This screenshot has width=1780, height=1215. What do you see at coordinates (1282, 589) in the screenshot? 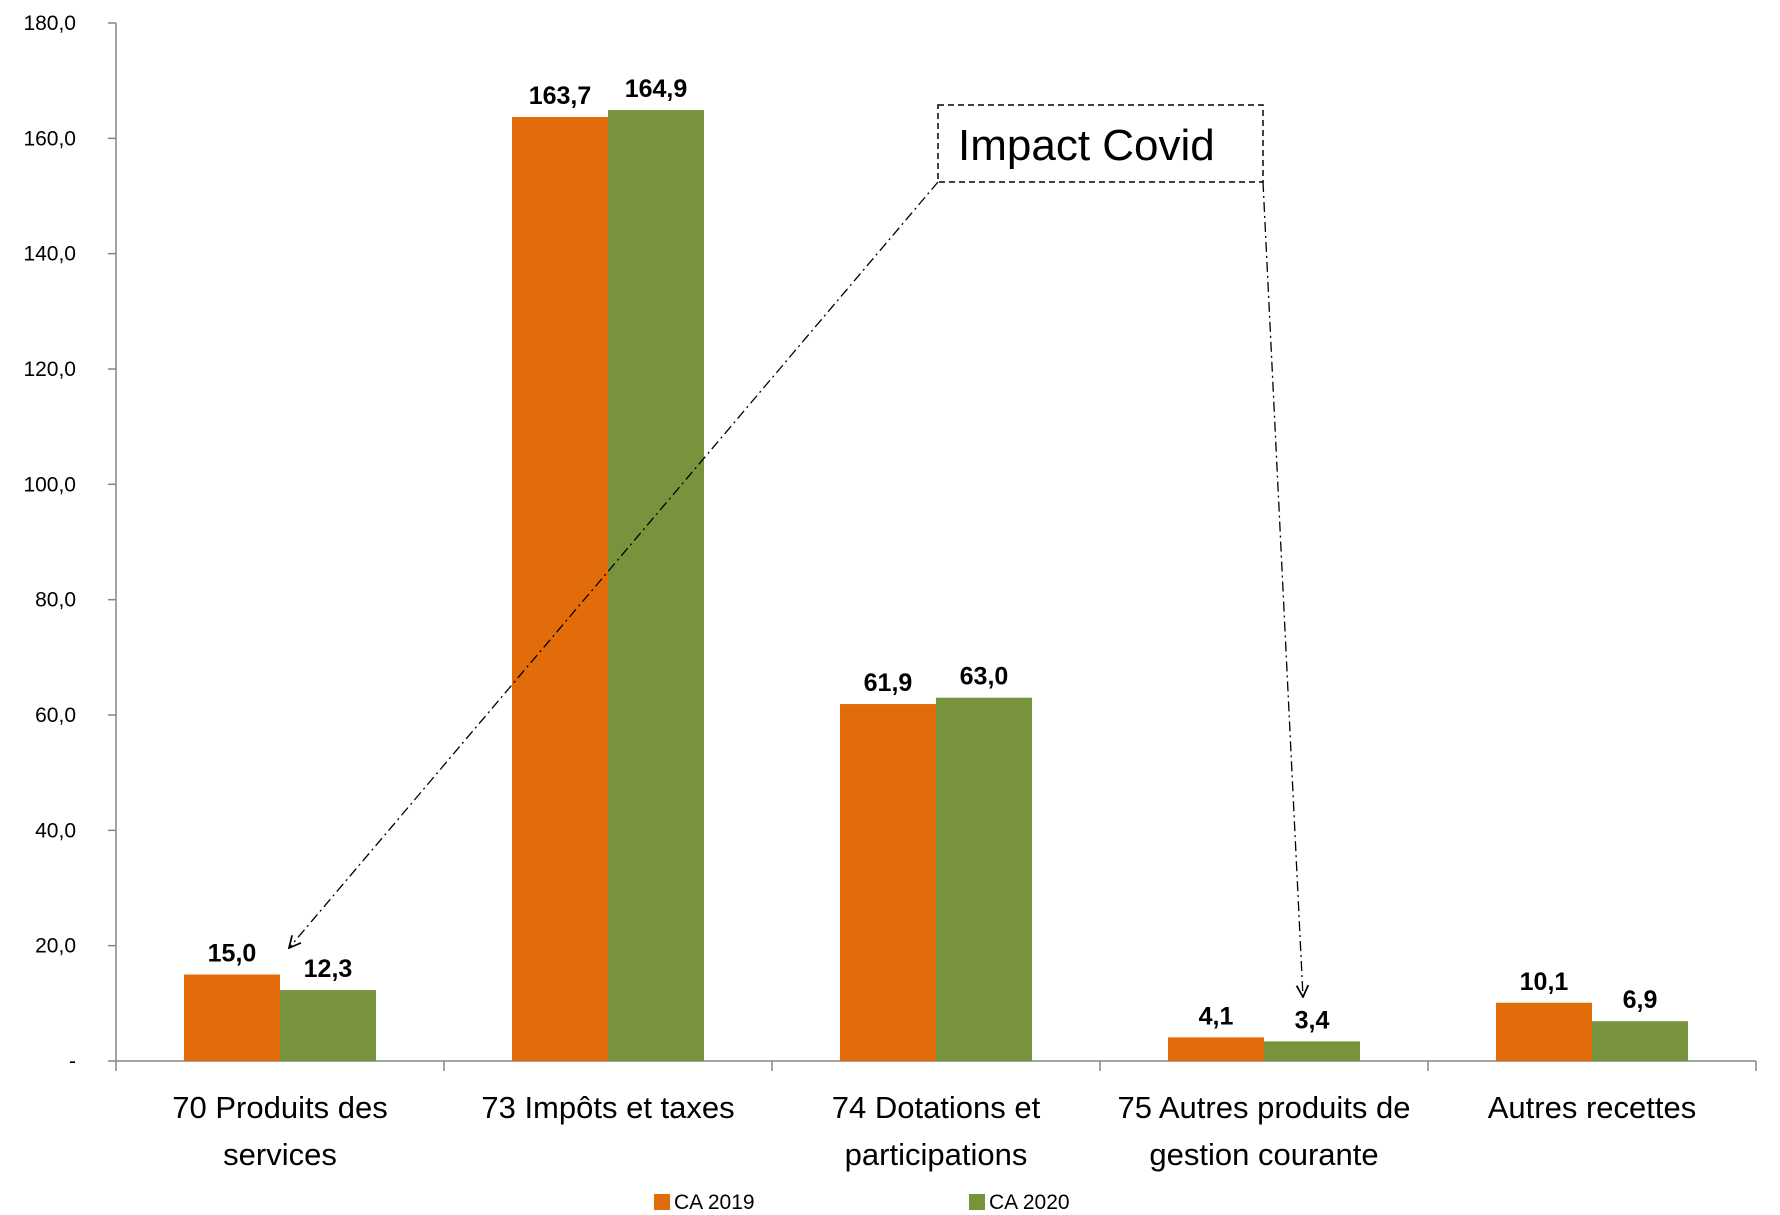
I see `annotation-arrow-right` at bounding box center [1282, 589].